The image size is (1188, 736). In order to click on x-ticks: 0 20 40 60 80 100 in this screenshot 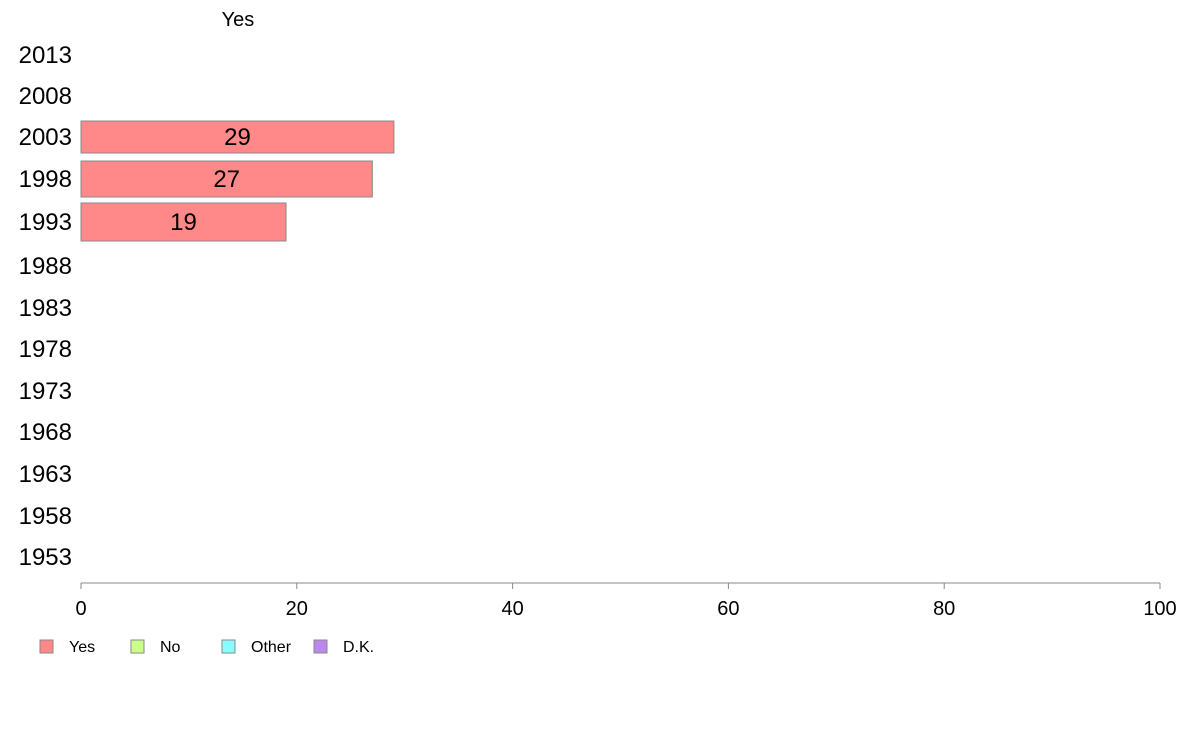, I will do `click(626, 601)`.